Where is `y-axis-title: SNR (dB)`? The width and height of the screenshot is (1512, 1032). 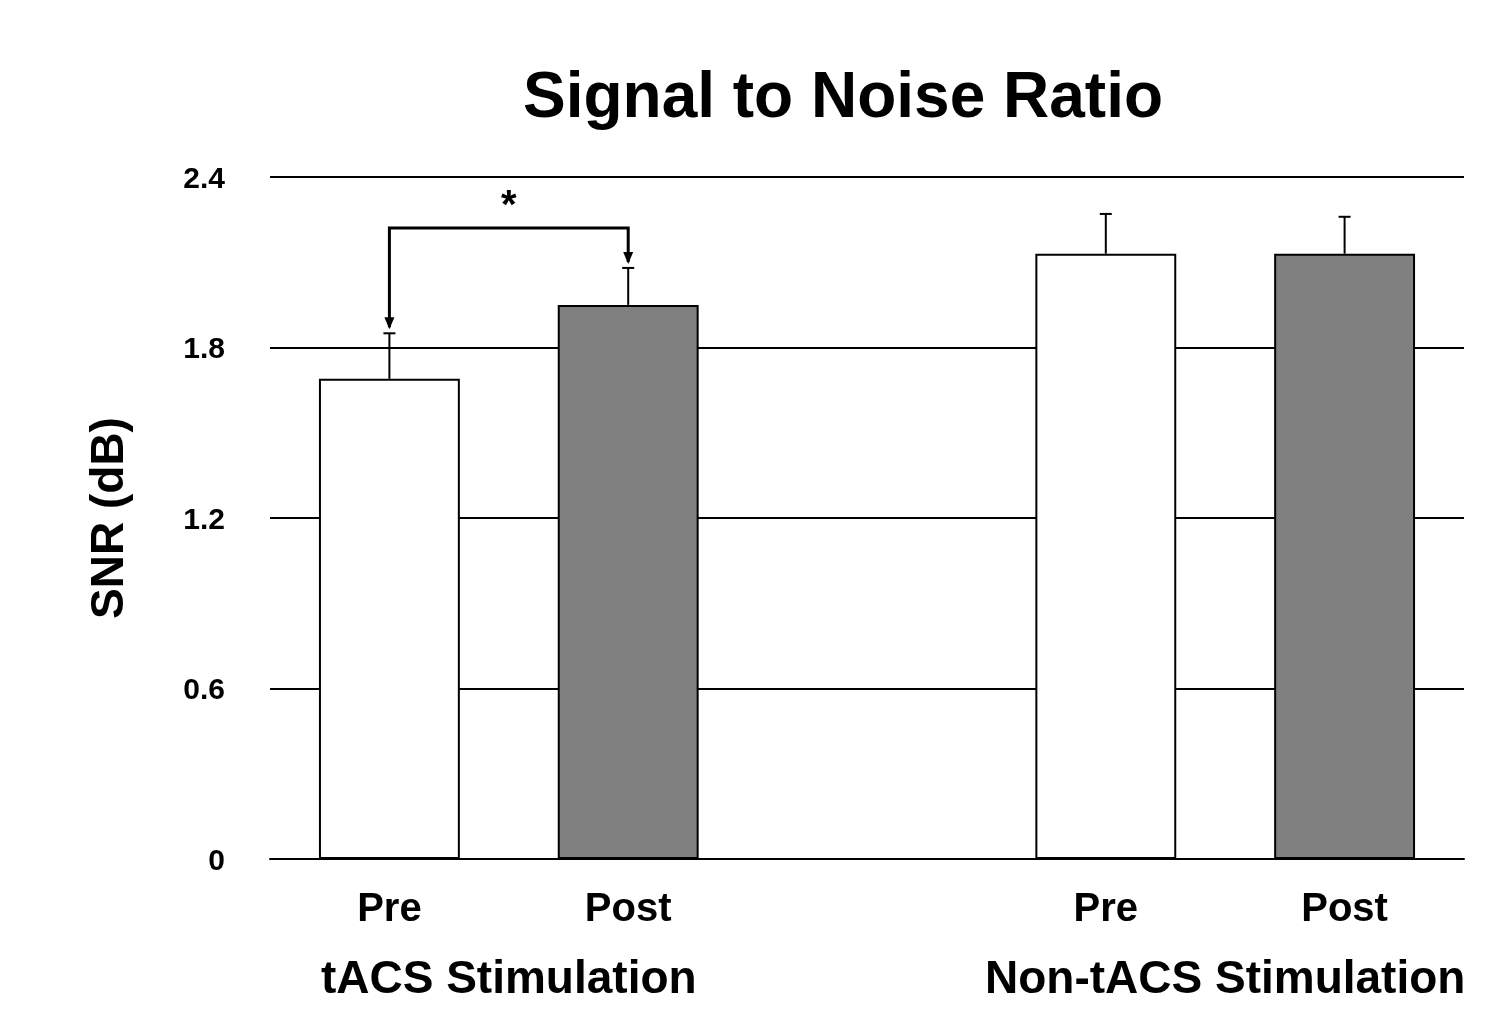
y-axis-title: SNR (dB) is located at coordinates (107, 518).